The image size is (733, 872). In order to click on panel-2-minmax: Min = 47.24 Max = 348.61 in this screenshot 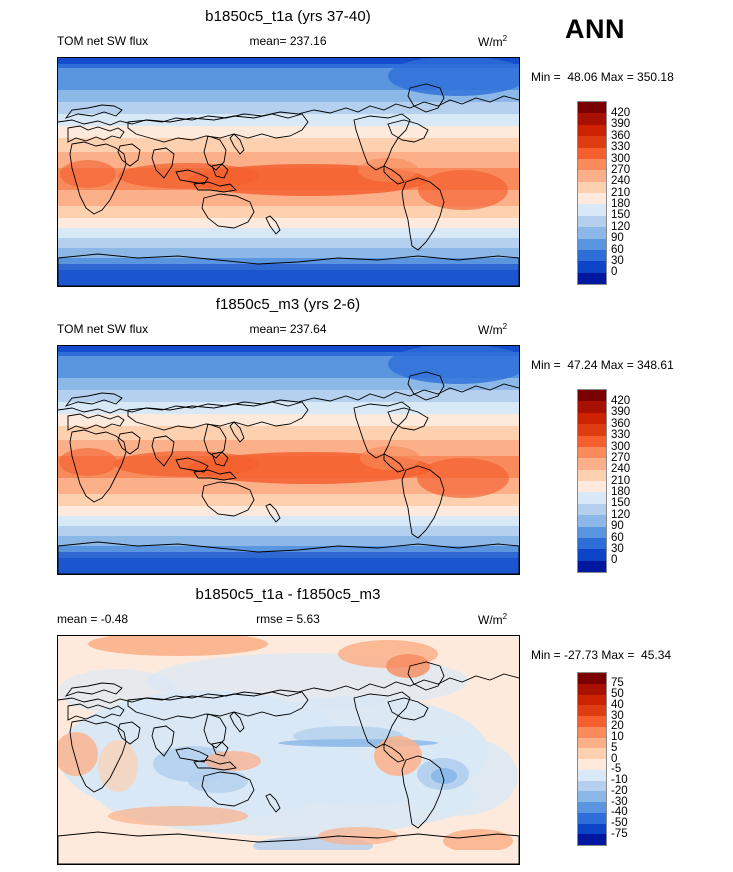, I will do `click(602, 365)`.